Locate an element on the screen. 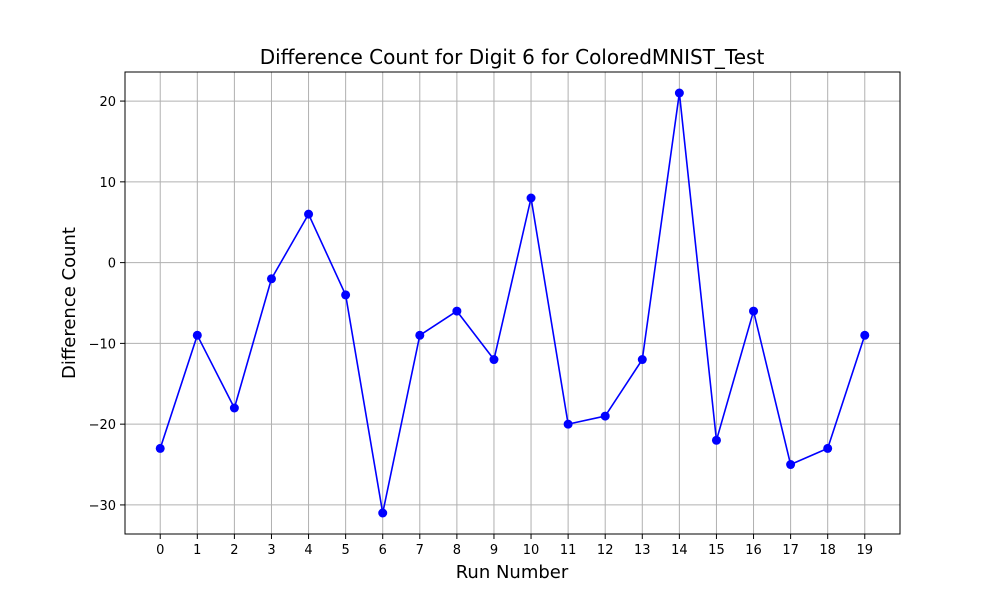  x-tick-label: 5 is located at coordinates (345, 550).